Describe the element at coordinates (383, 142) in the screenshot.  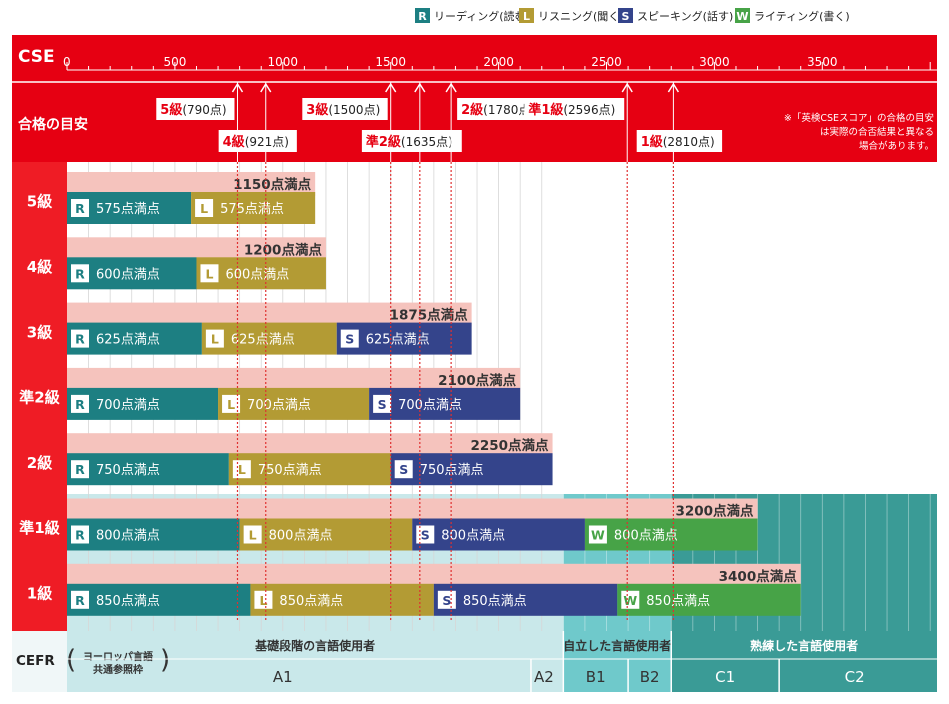
I see `pass-mark-grade: 準2級` at that location.